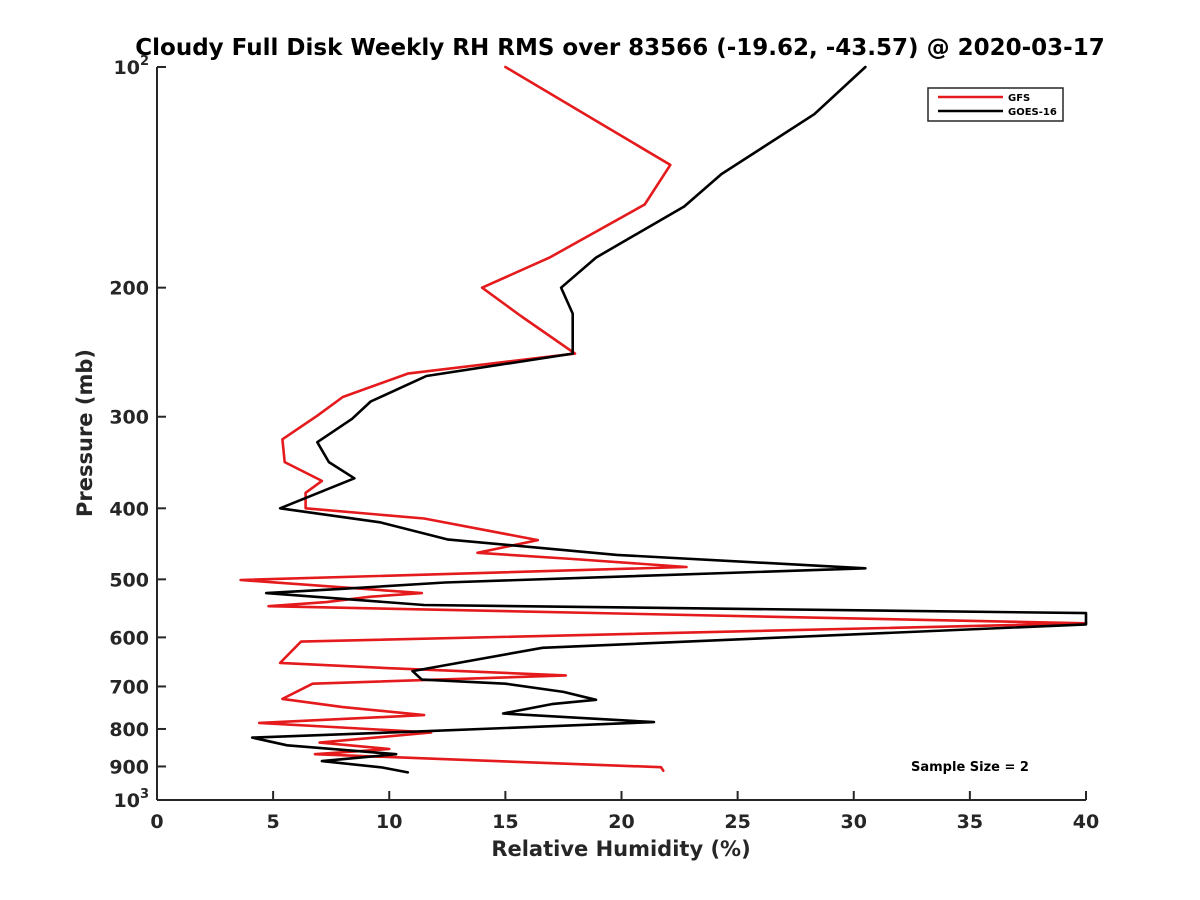 The width and height of the screenshot is (1200, 900). Describe the element at coordinates (129, 687) in the screenshot. I see `y-tick-label: 700` at that location.